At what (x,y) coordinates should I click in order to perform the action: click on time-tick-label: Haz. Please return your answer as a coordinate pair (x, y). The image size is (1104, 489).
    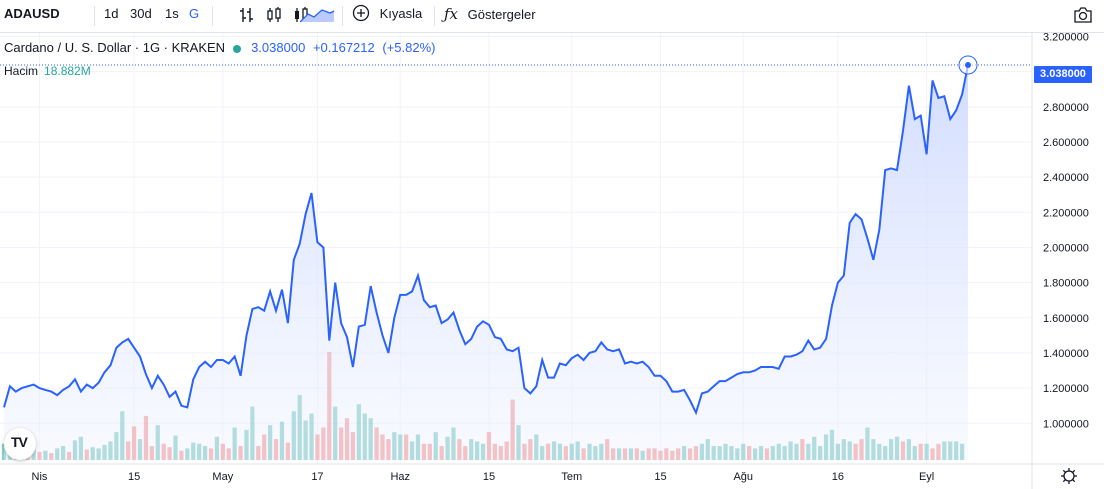
    Looking at the image, I should click on (400, 477).